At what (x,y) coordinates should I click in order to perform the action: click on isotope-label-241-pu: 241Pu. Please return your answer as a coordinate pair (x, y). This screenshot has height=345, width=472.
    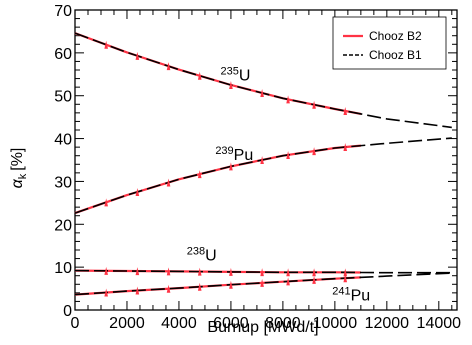
    Looking at the image, I should click on (351, 295).